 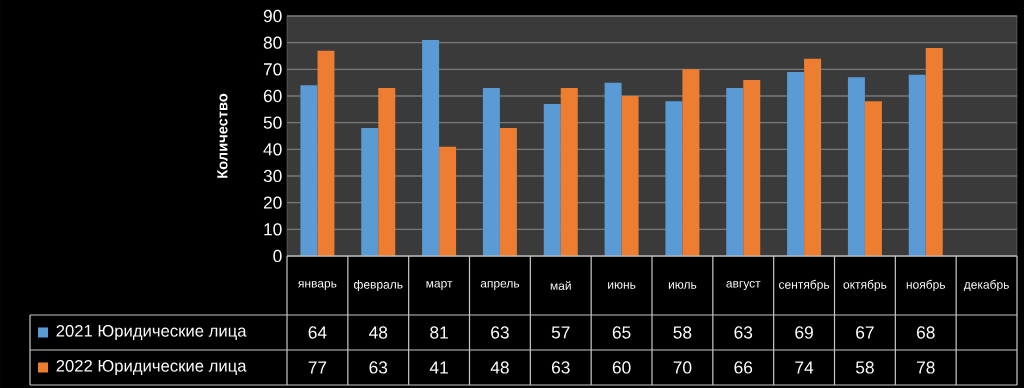 I want to click on y-tick-label: 80, so click(x=272, y=42).